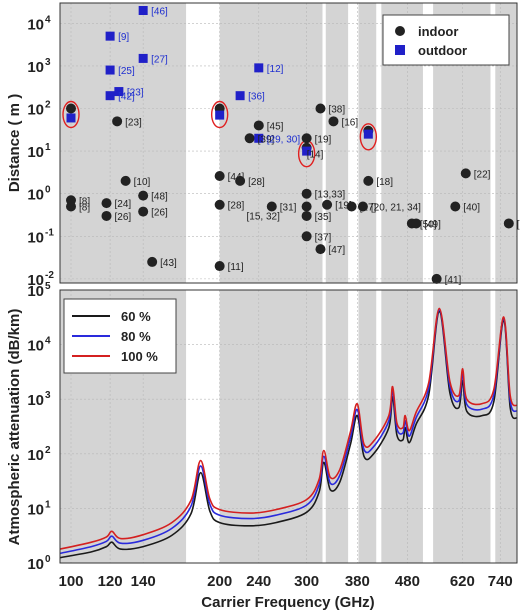  What do you see at coordinates (357, 581) in the screenshot?
I see `x-tick-label: 380` at bounding box center [357, 581].